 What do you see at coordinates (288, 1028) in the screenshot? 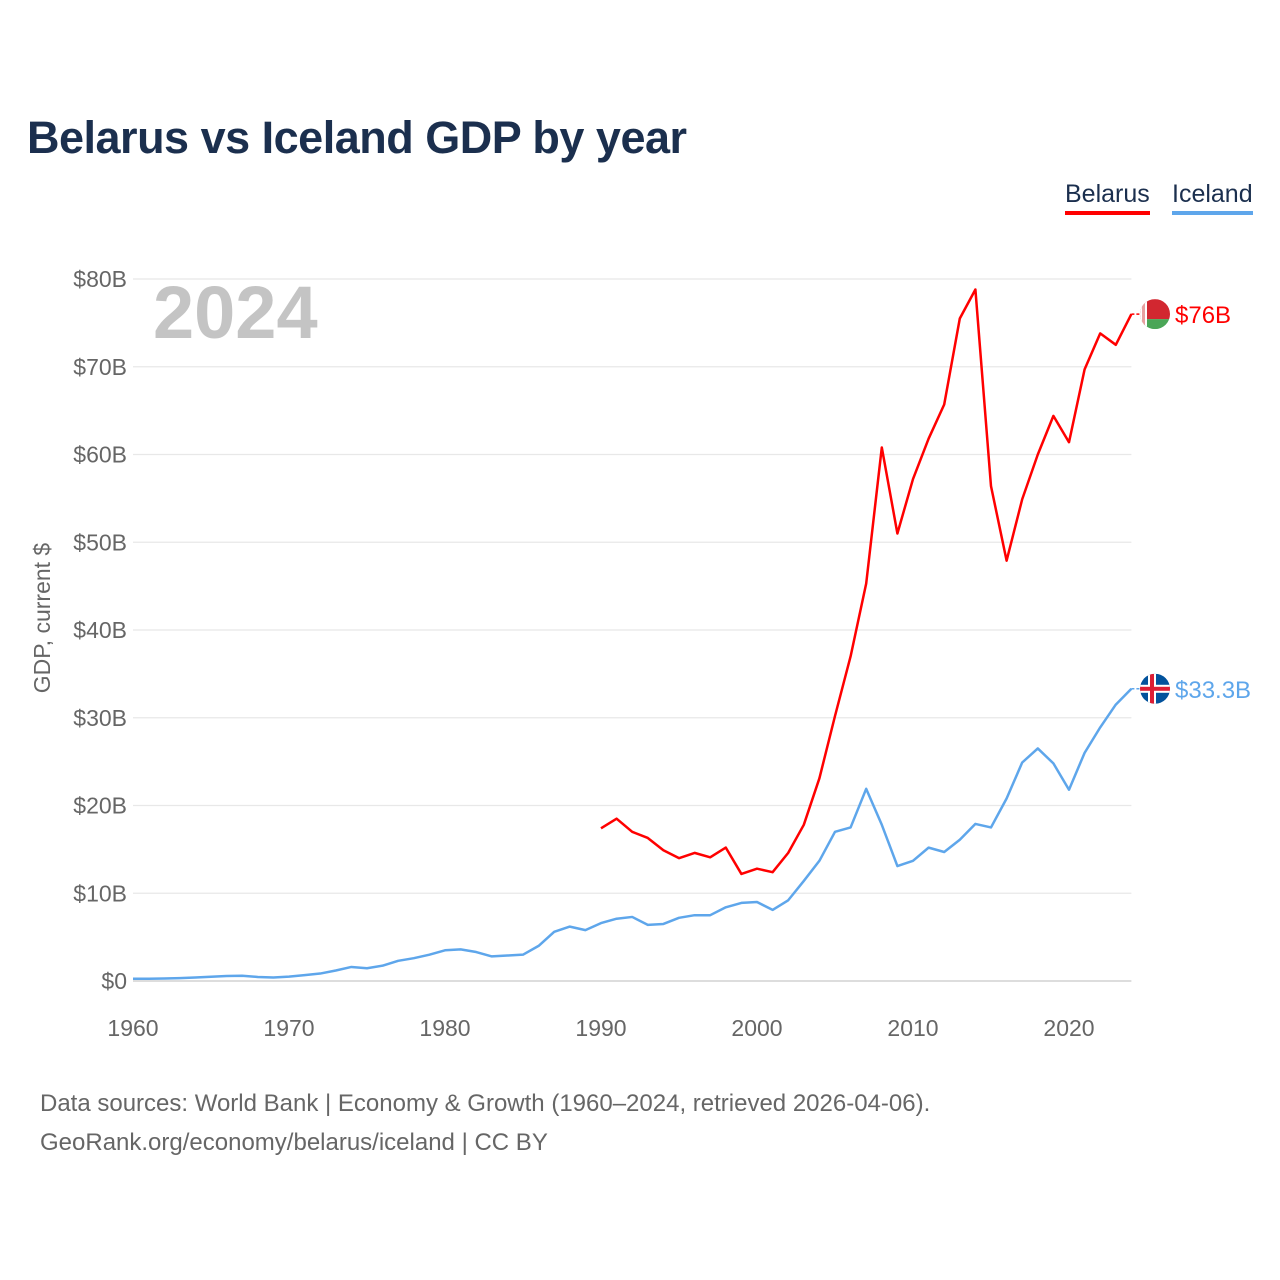
I see `x-tick-label: 1970` at bounding box center [288, 1028].